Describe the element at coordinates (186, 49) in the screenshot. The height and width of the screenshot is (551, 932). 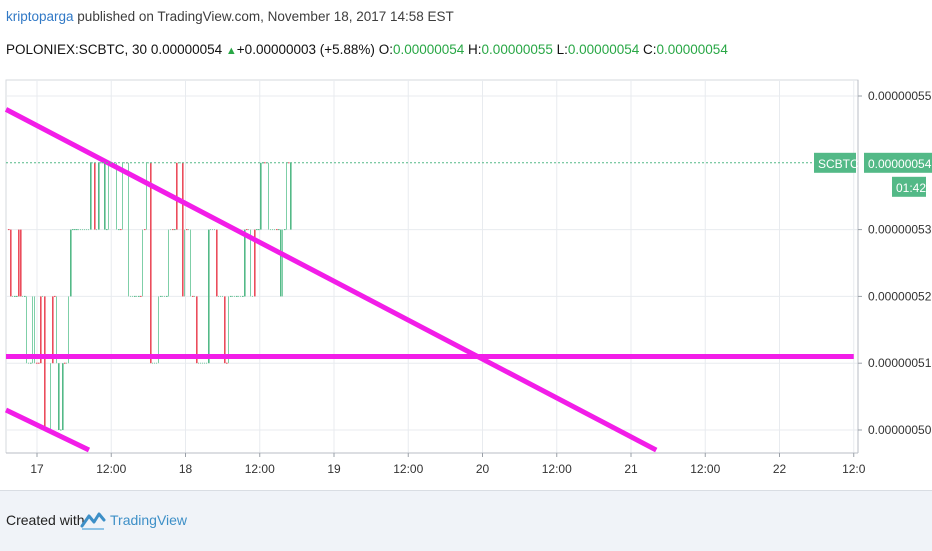
I see `last-price: 0.00000054` at that location.